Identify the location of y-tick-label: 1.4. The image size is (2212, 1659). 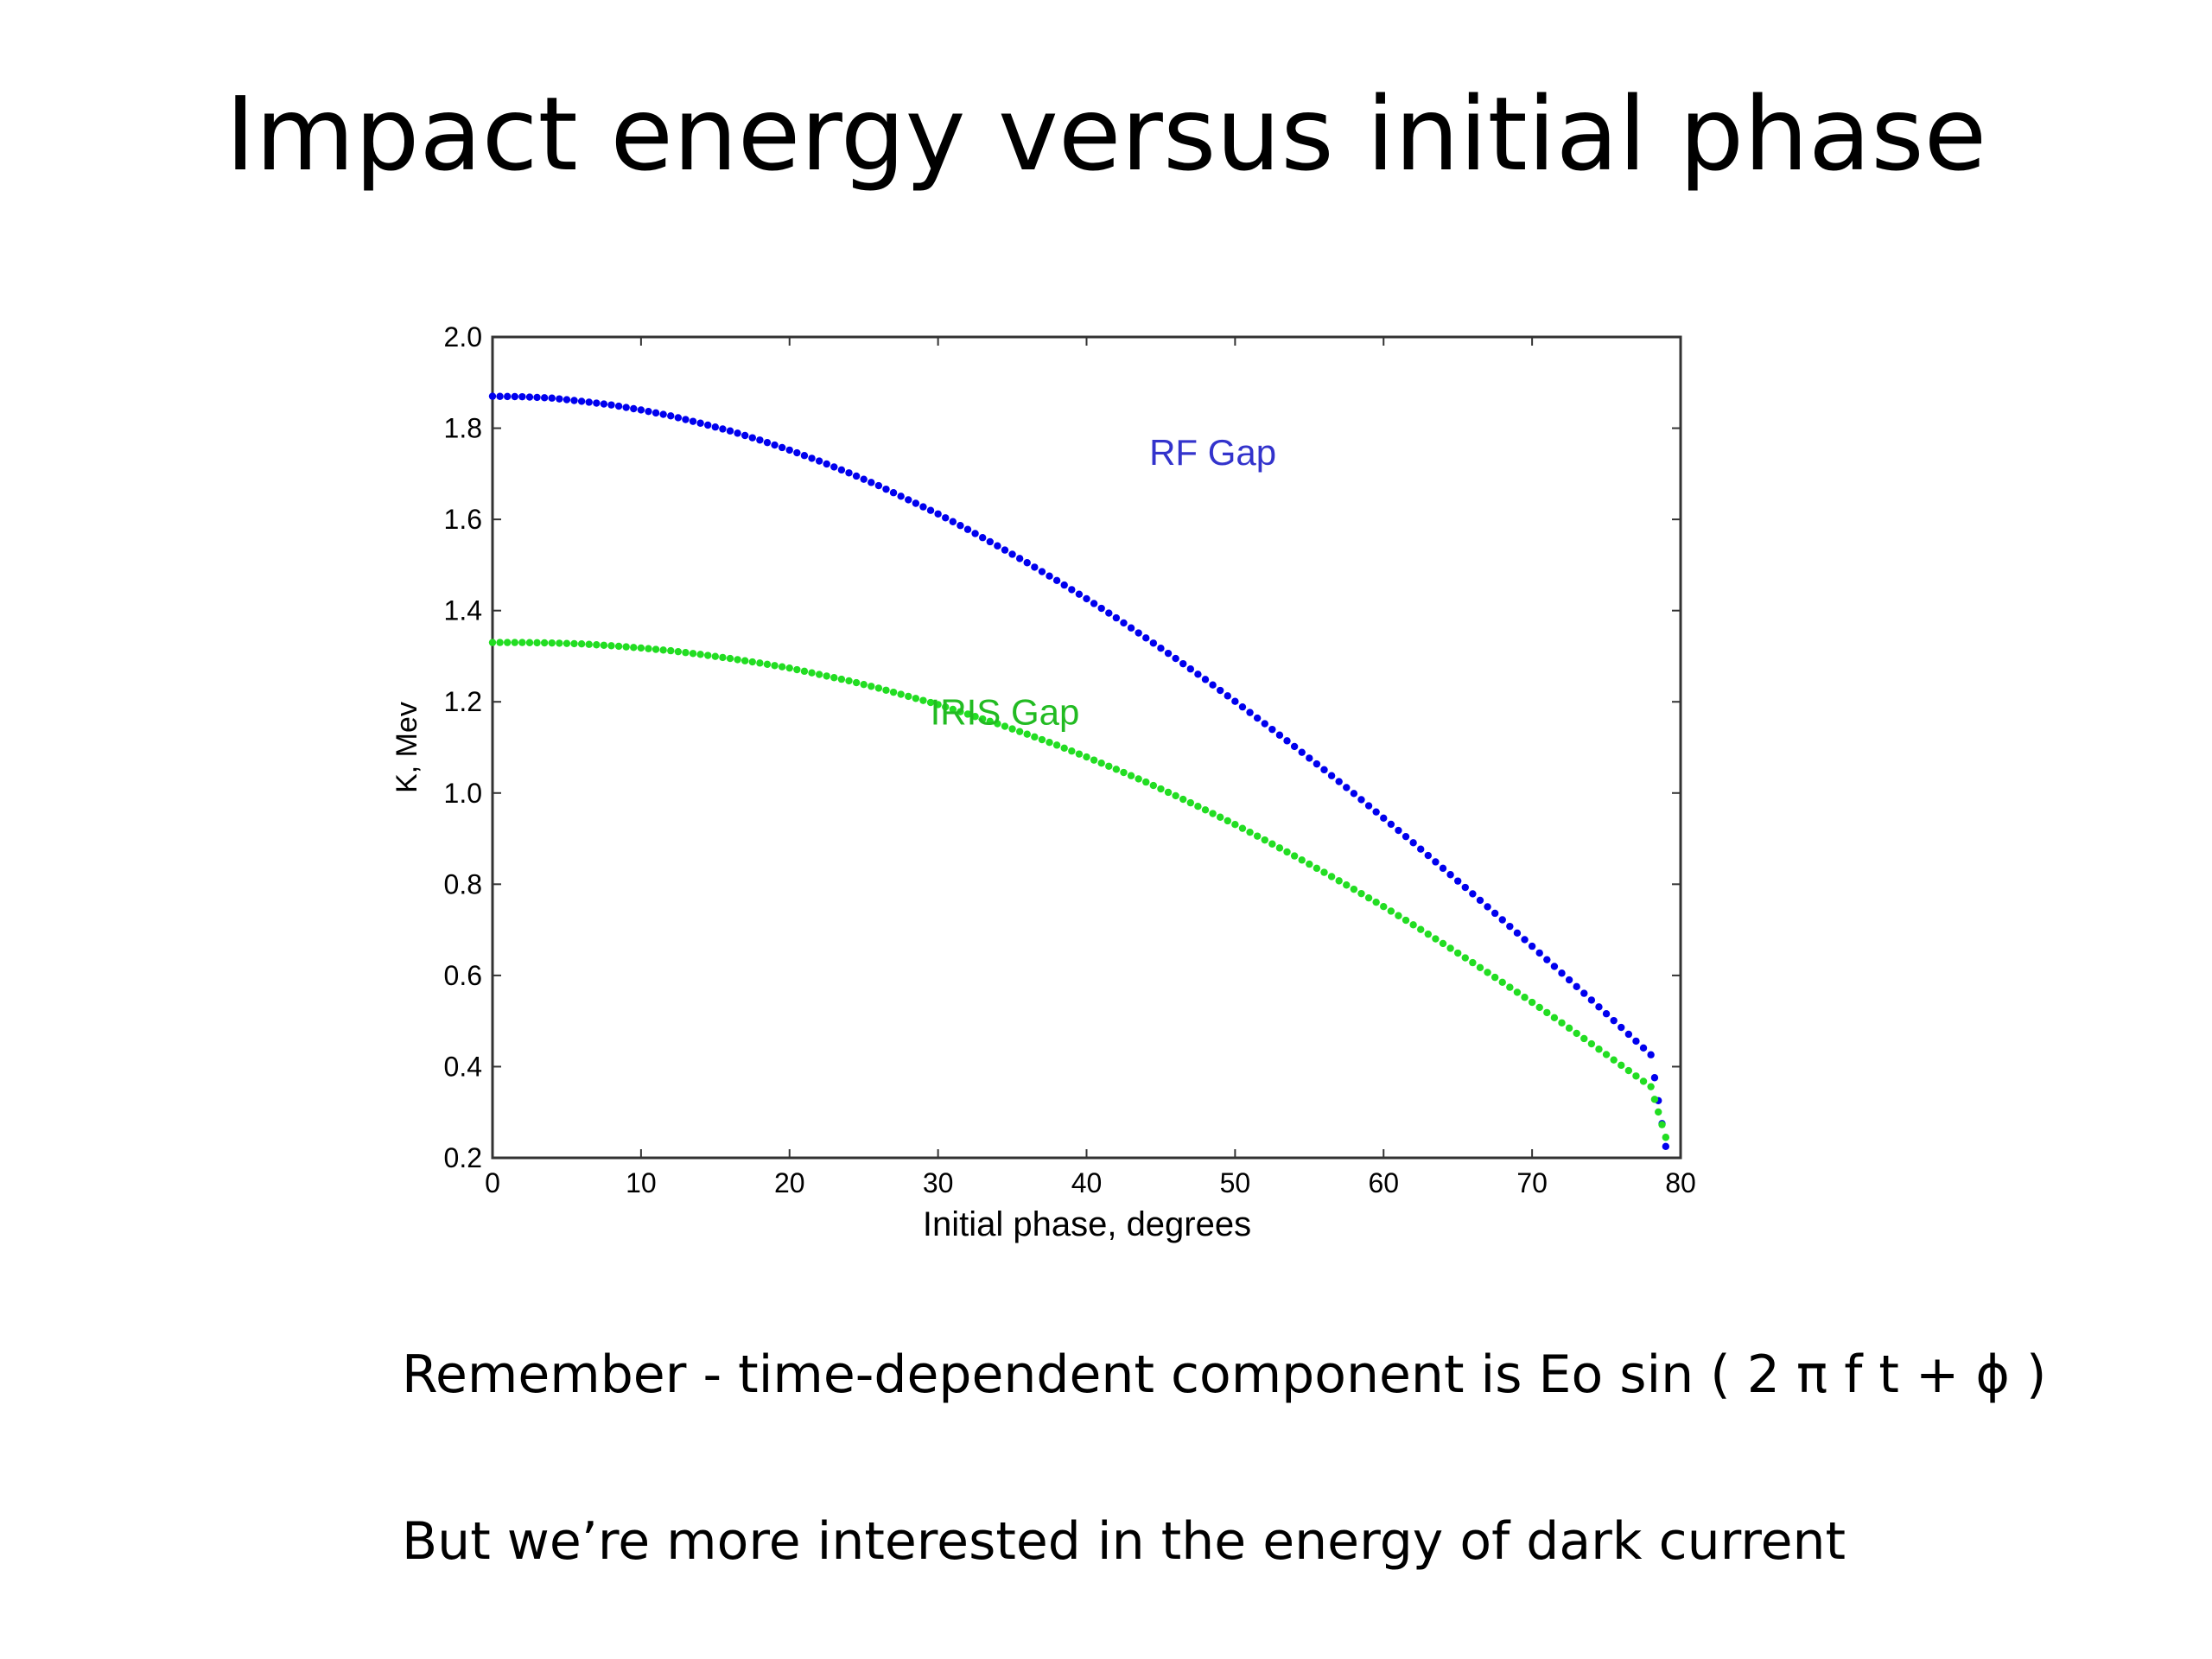
(463, 610).